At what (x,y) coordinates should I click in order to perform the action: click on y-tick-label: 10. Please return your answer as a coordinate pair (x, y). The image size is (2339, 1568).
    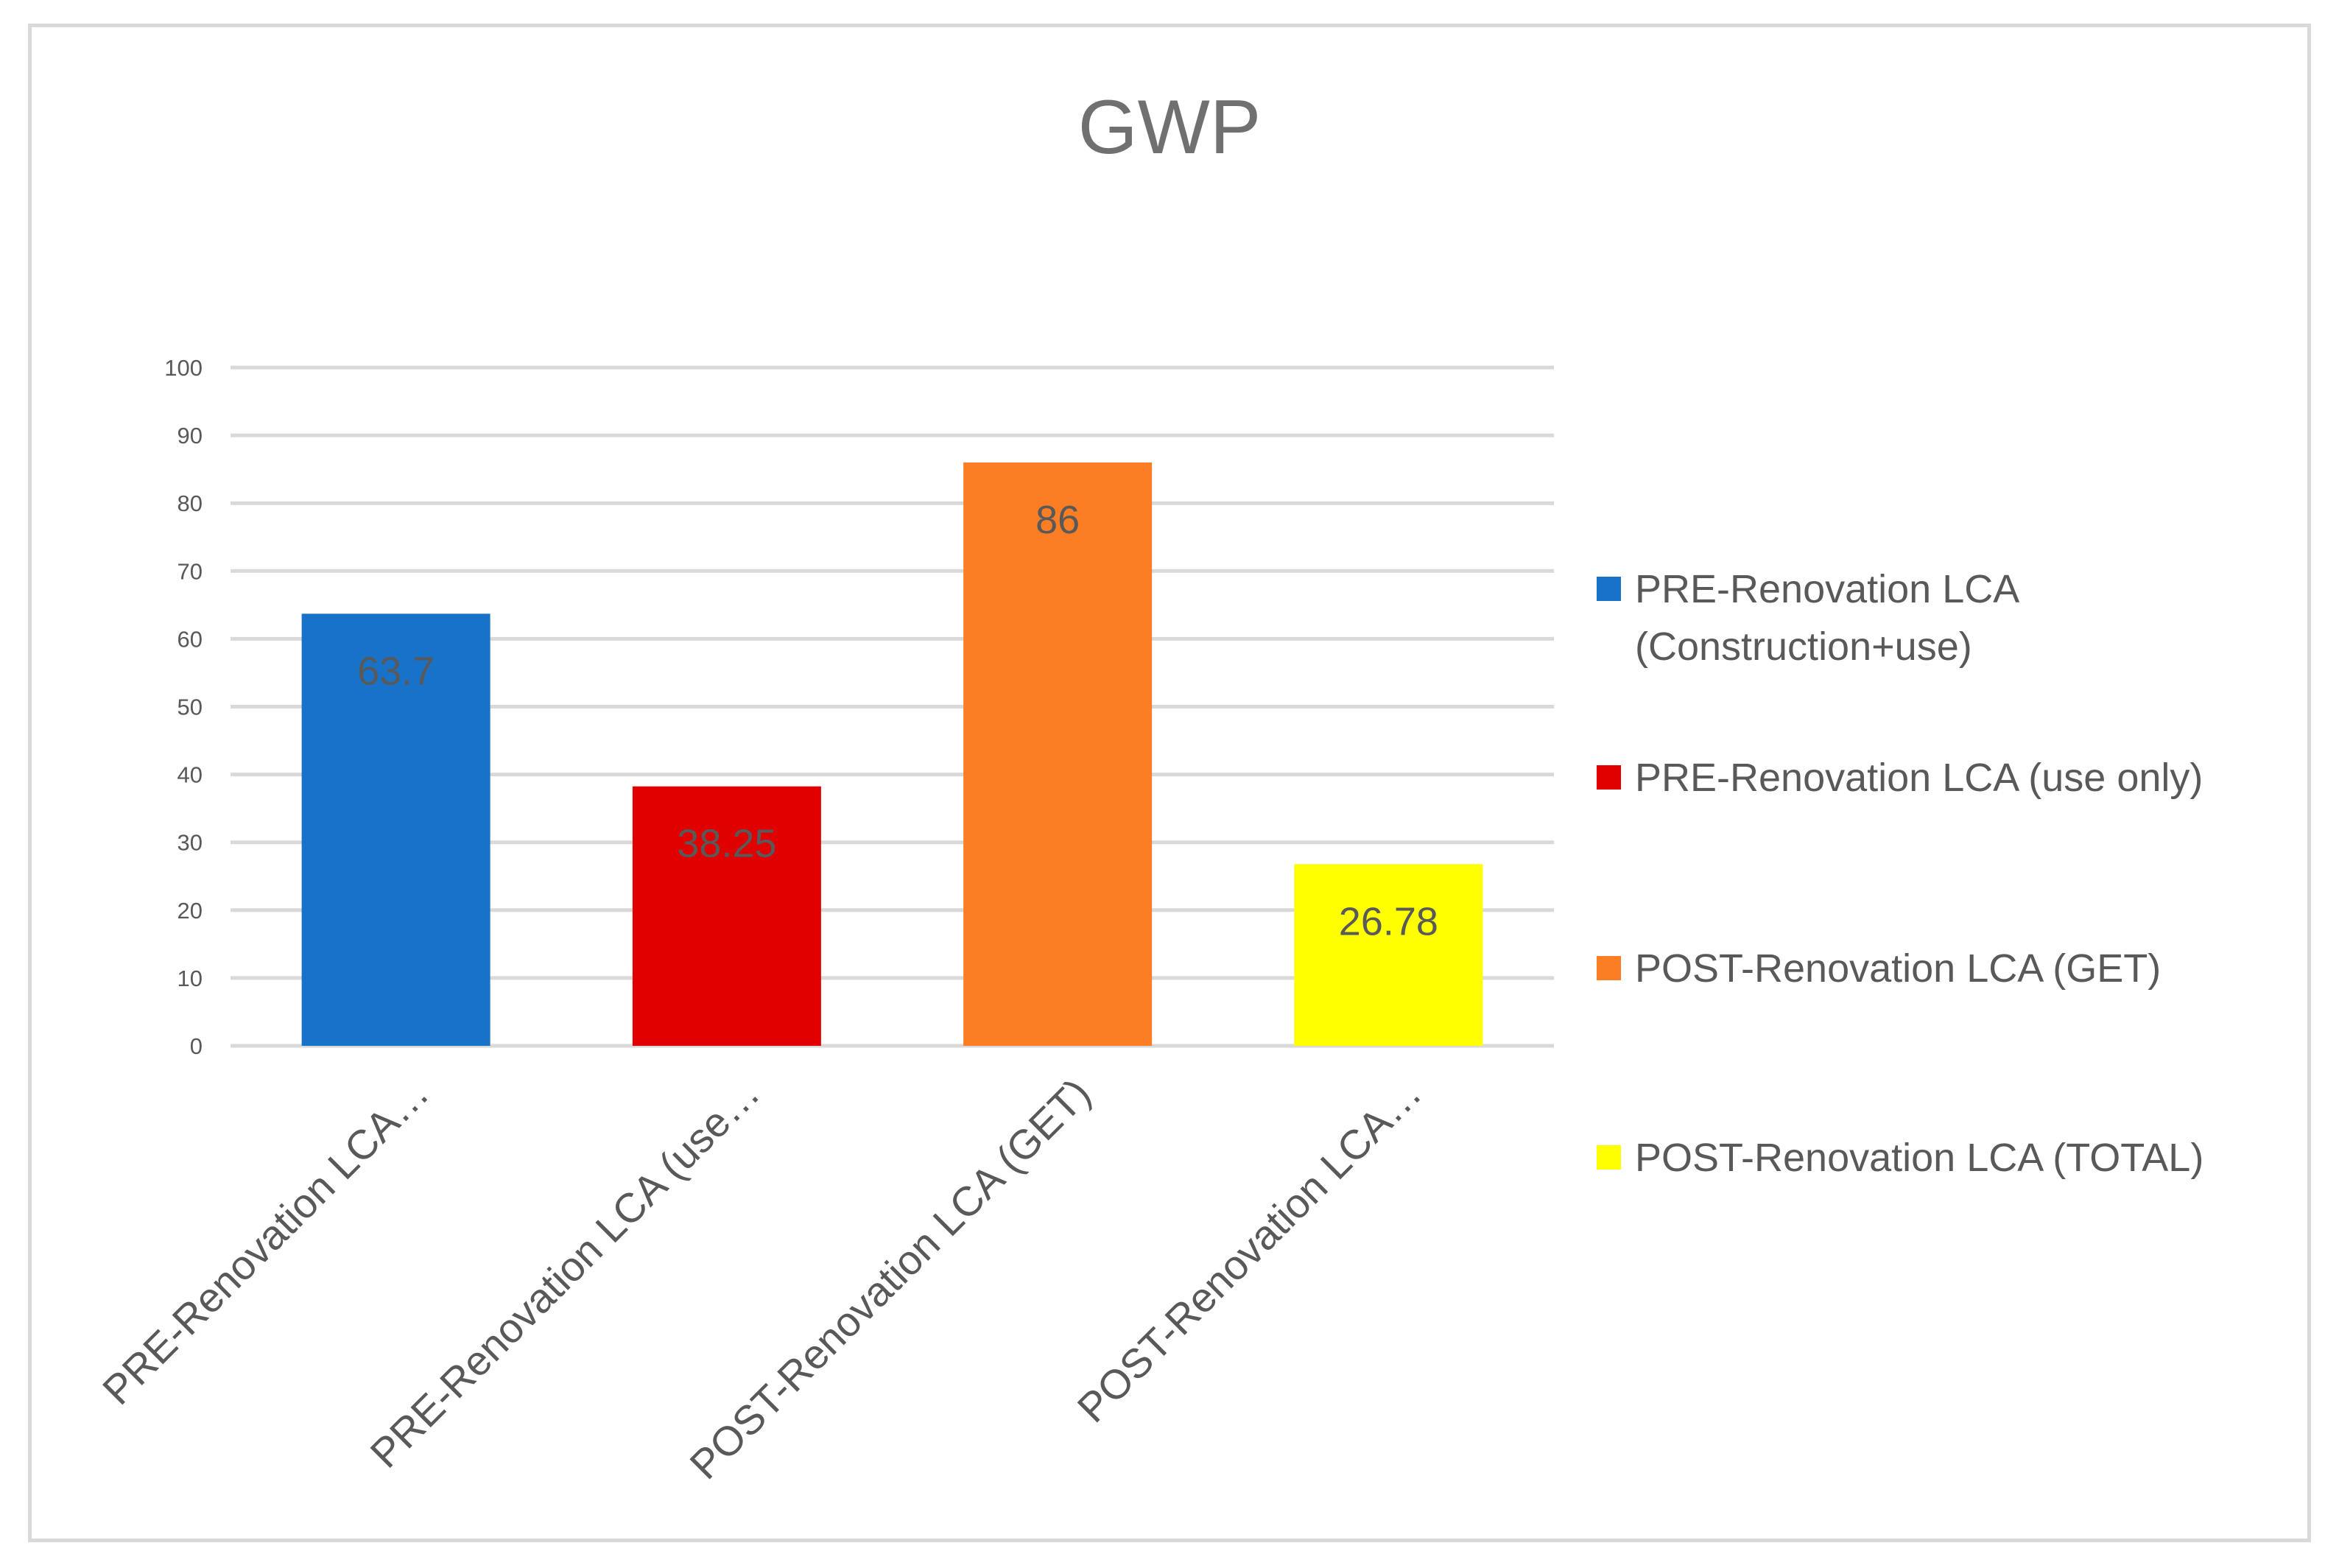
    Looking at the image, I should click on (190, 978).